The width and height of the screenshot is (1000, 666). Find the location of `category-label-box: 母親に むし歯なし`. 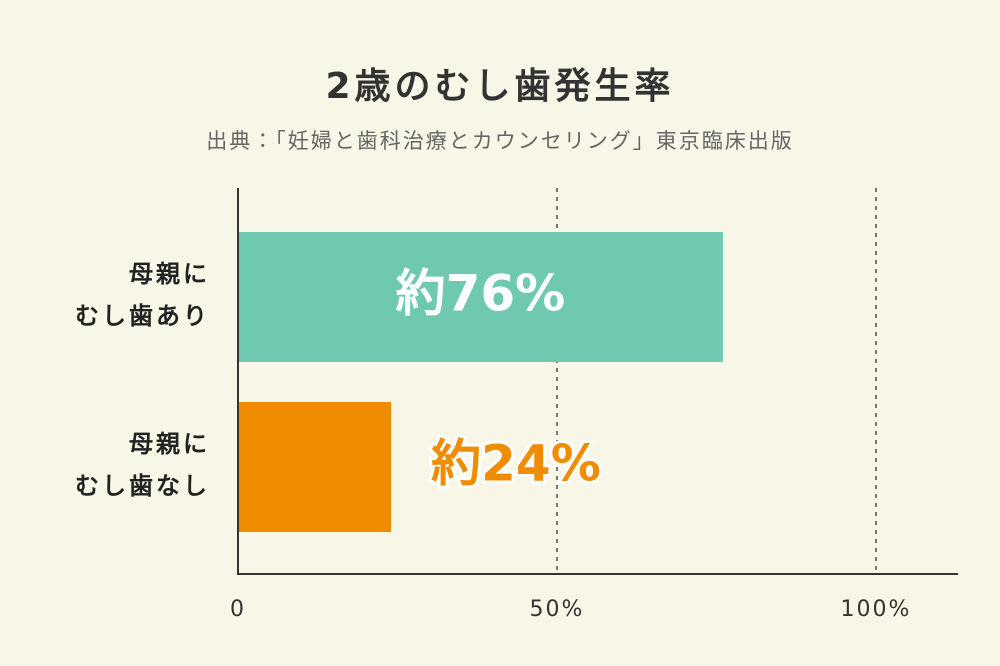

category-label-box: 母親に むし歯なし is located at coordinates (142, 465).